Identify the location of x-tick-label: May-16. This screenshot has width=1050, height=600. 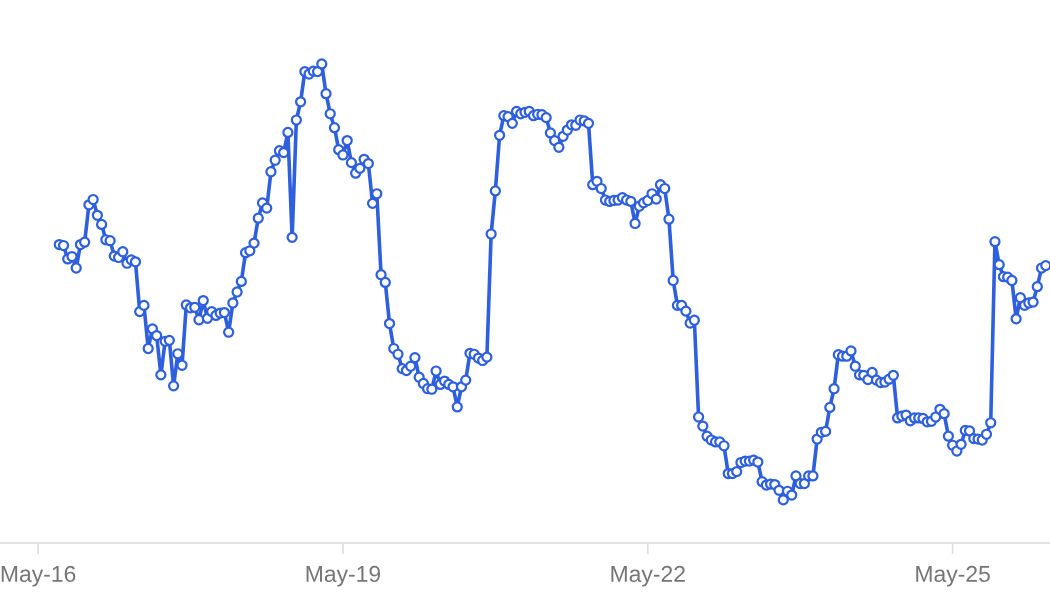
(38, 576).